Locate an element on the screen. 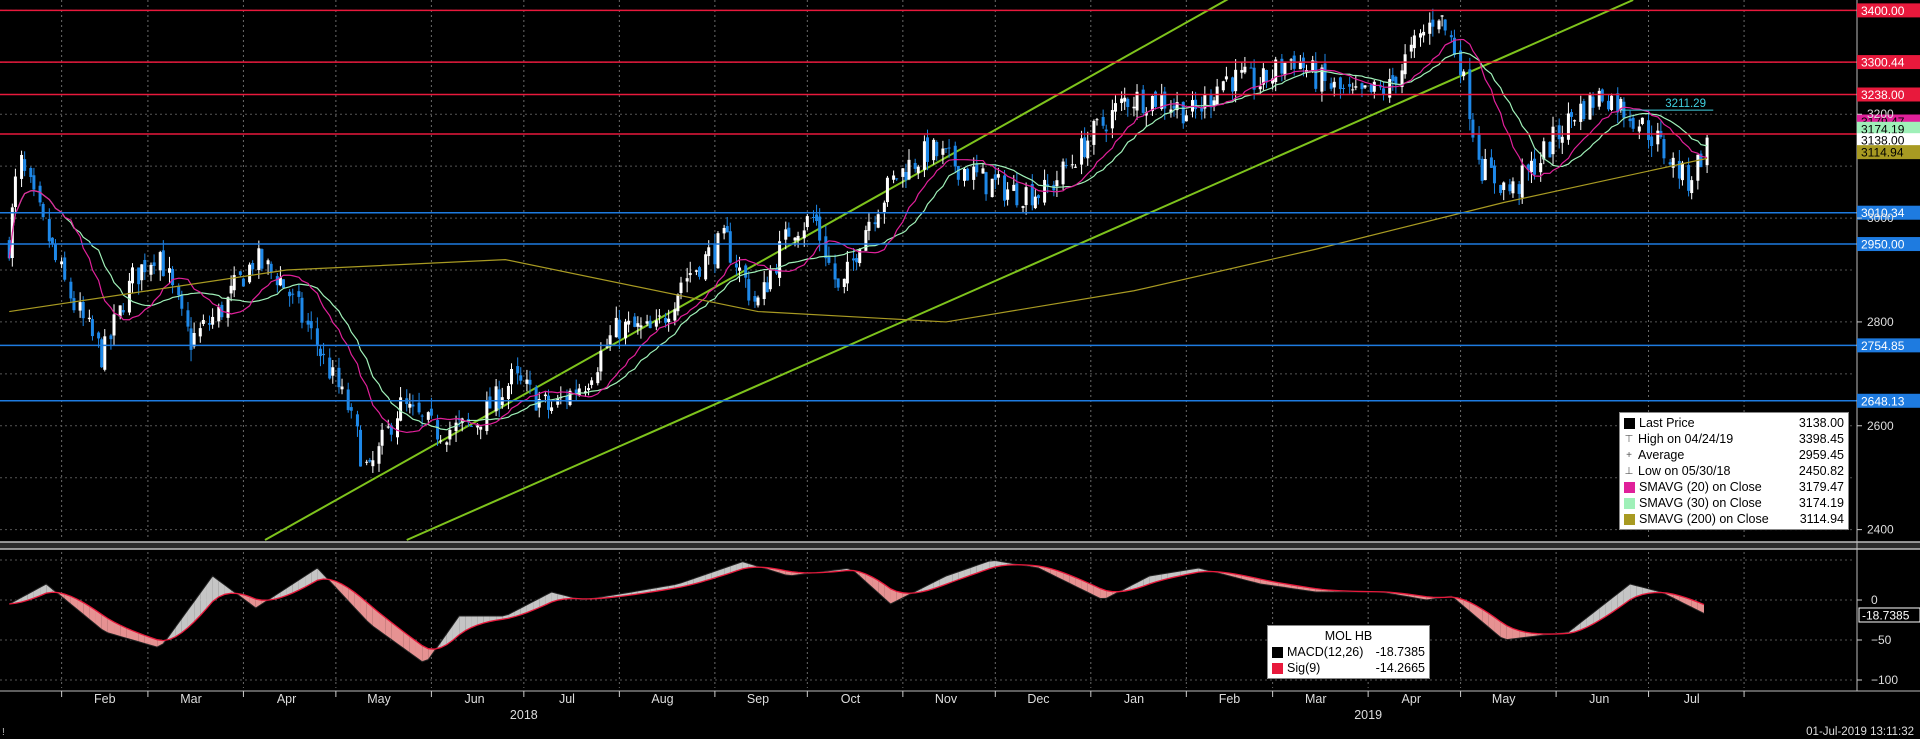  macd-value-tag is located at coordinates (1889, 615).